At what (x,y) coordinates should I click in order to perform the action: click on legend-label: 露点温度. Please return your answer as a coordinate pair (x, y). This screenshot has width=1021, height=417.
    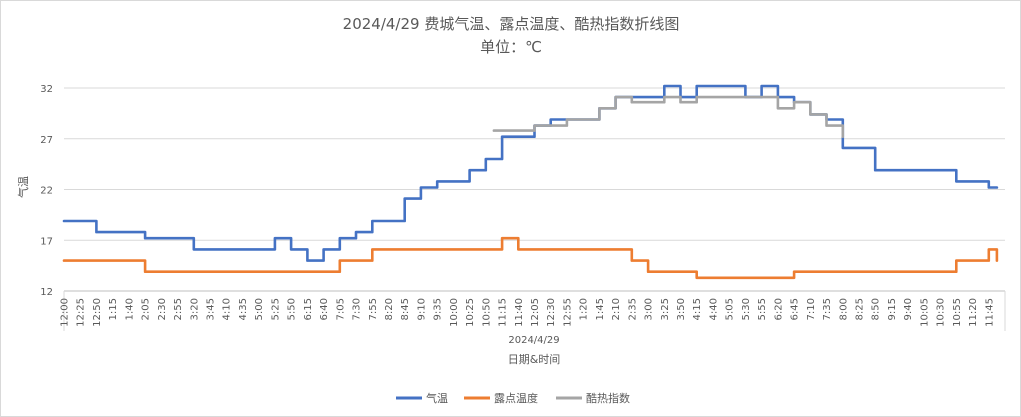
    Looking at the image, I should click on (516, 398).